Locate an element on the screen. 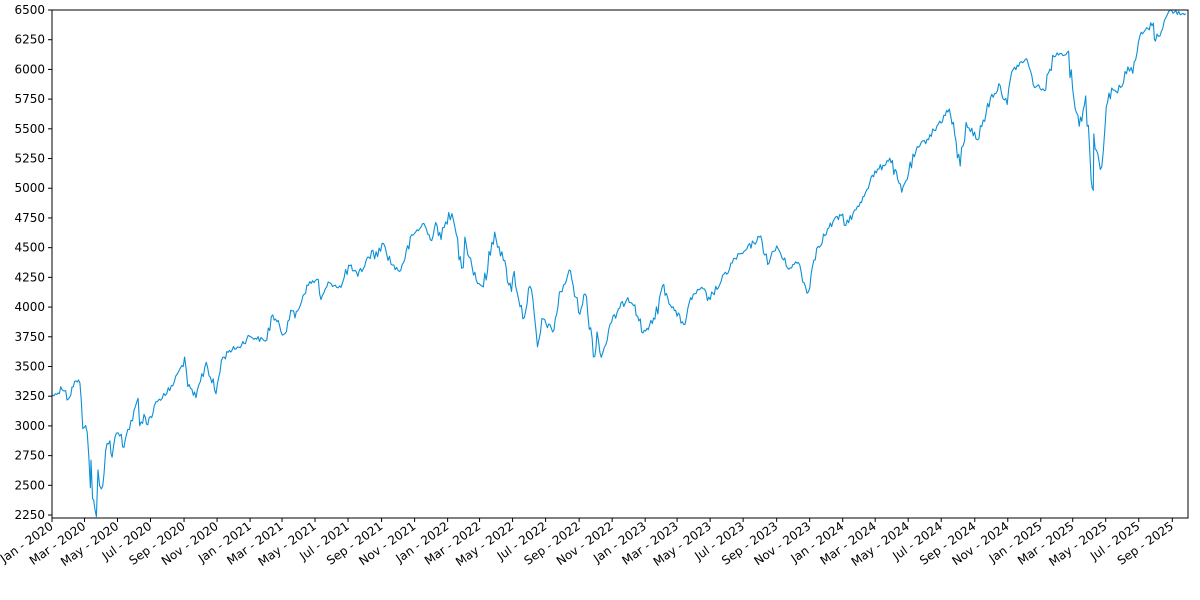 The width and height of the screenshot is (1200, 600). y-tick-label: 3250 is located at coordinates (29, 396).